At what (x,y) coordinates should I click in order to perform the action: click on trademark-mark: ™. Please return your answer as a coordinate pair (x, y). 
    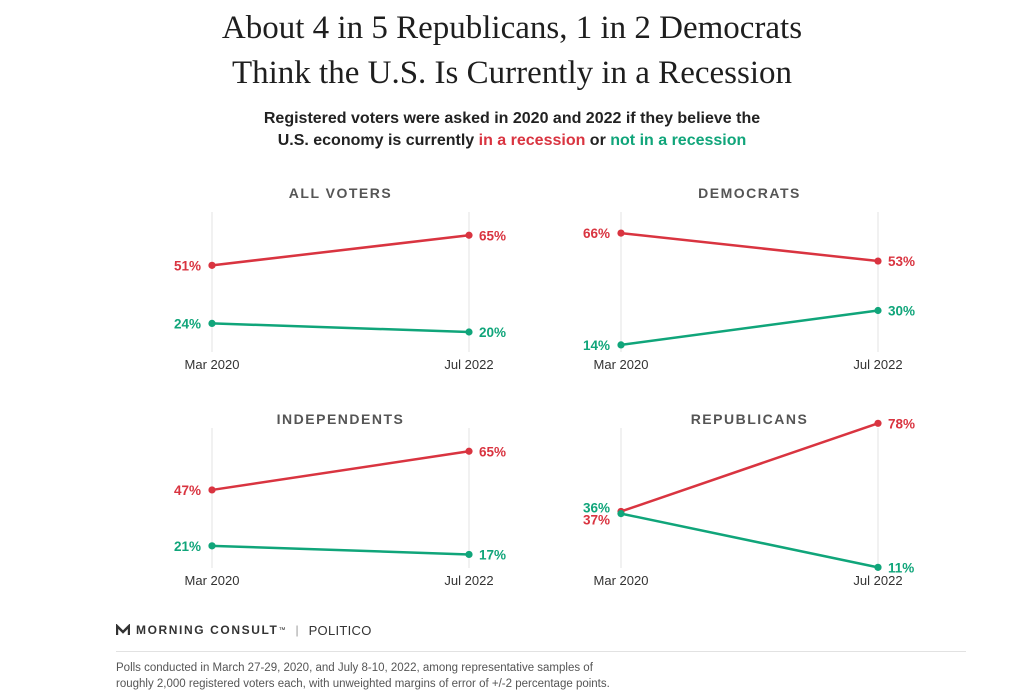
    Looking at the image, I should click on (282, 630).